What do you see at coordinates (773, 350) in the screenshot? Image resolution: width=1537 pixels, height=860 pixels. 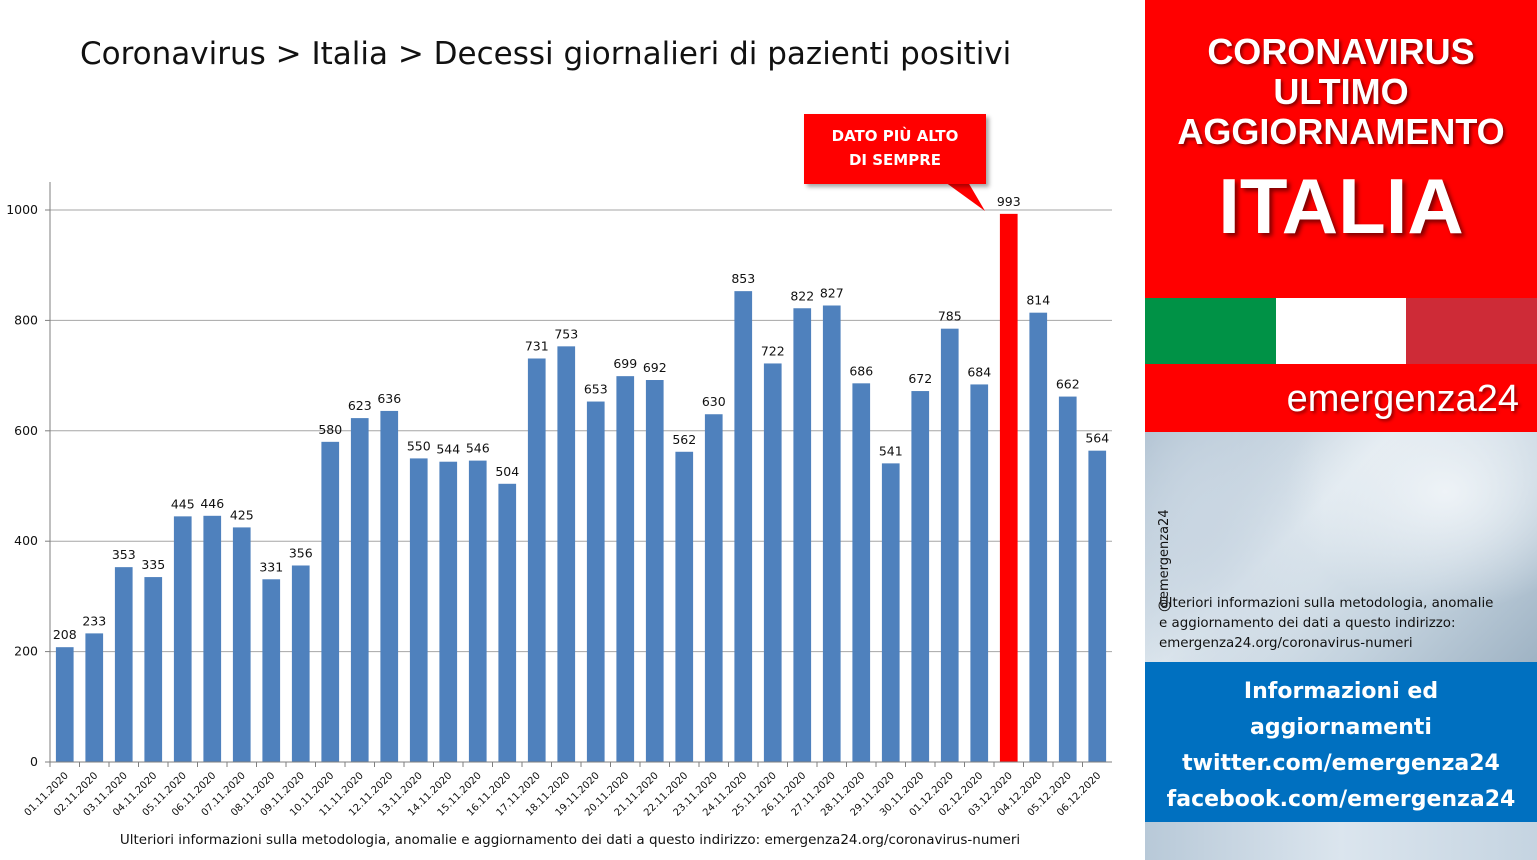 I see `data-label: 722` at bounding box center [773, 350].